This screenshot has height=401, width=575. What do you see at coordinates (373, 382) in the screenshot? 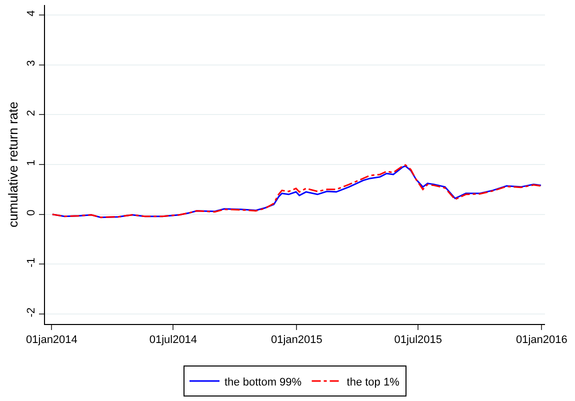
I see `legend-label: the top 1%` at bounding box center [373, 382].